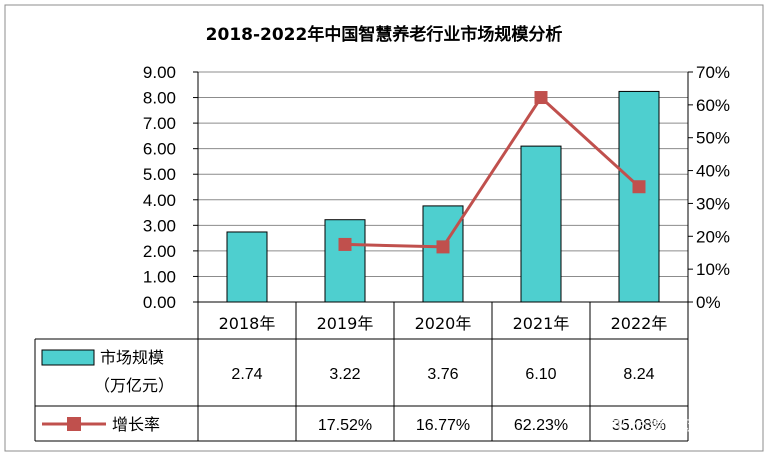  What do you see at coordinates (384, 34) in the screenshot?
I see `chart-title: 2018-2022年中国智慧养老行业市场规模分析` at bounding box center [384, 34].